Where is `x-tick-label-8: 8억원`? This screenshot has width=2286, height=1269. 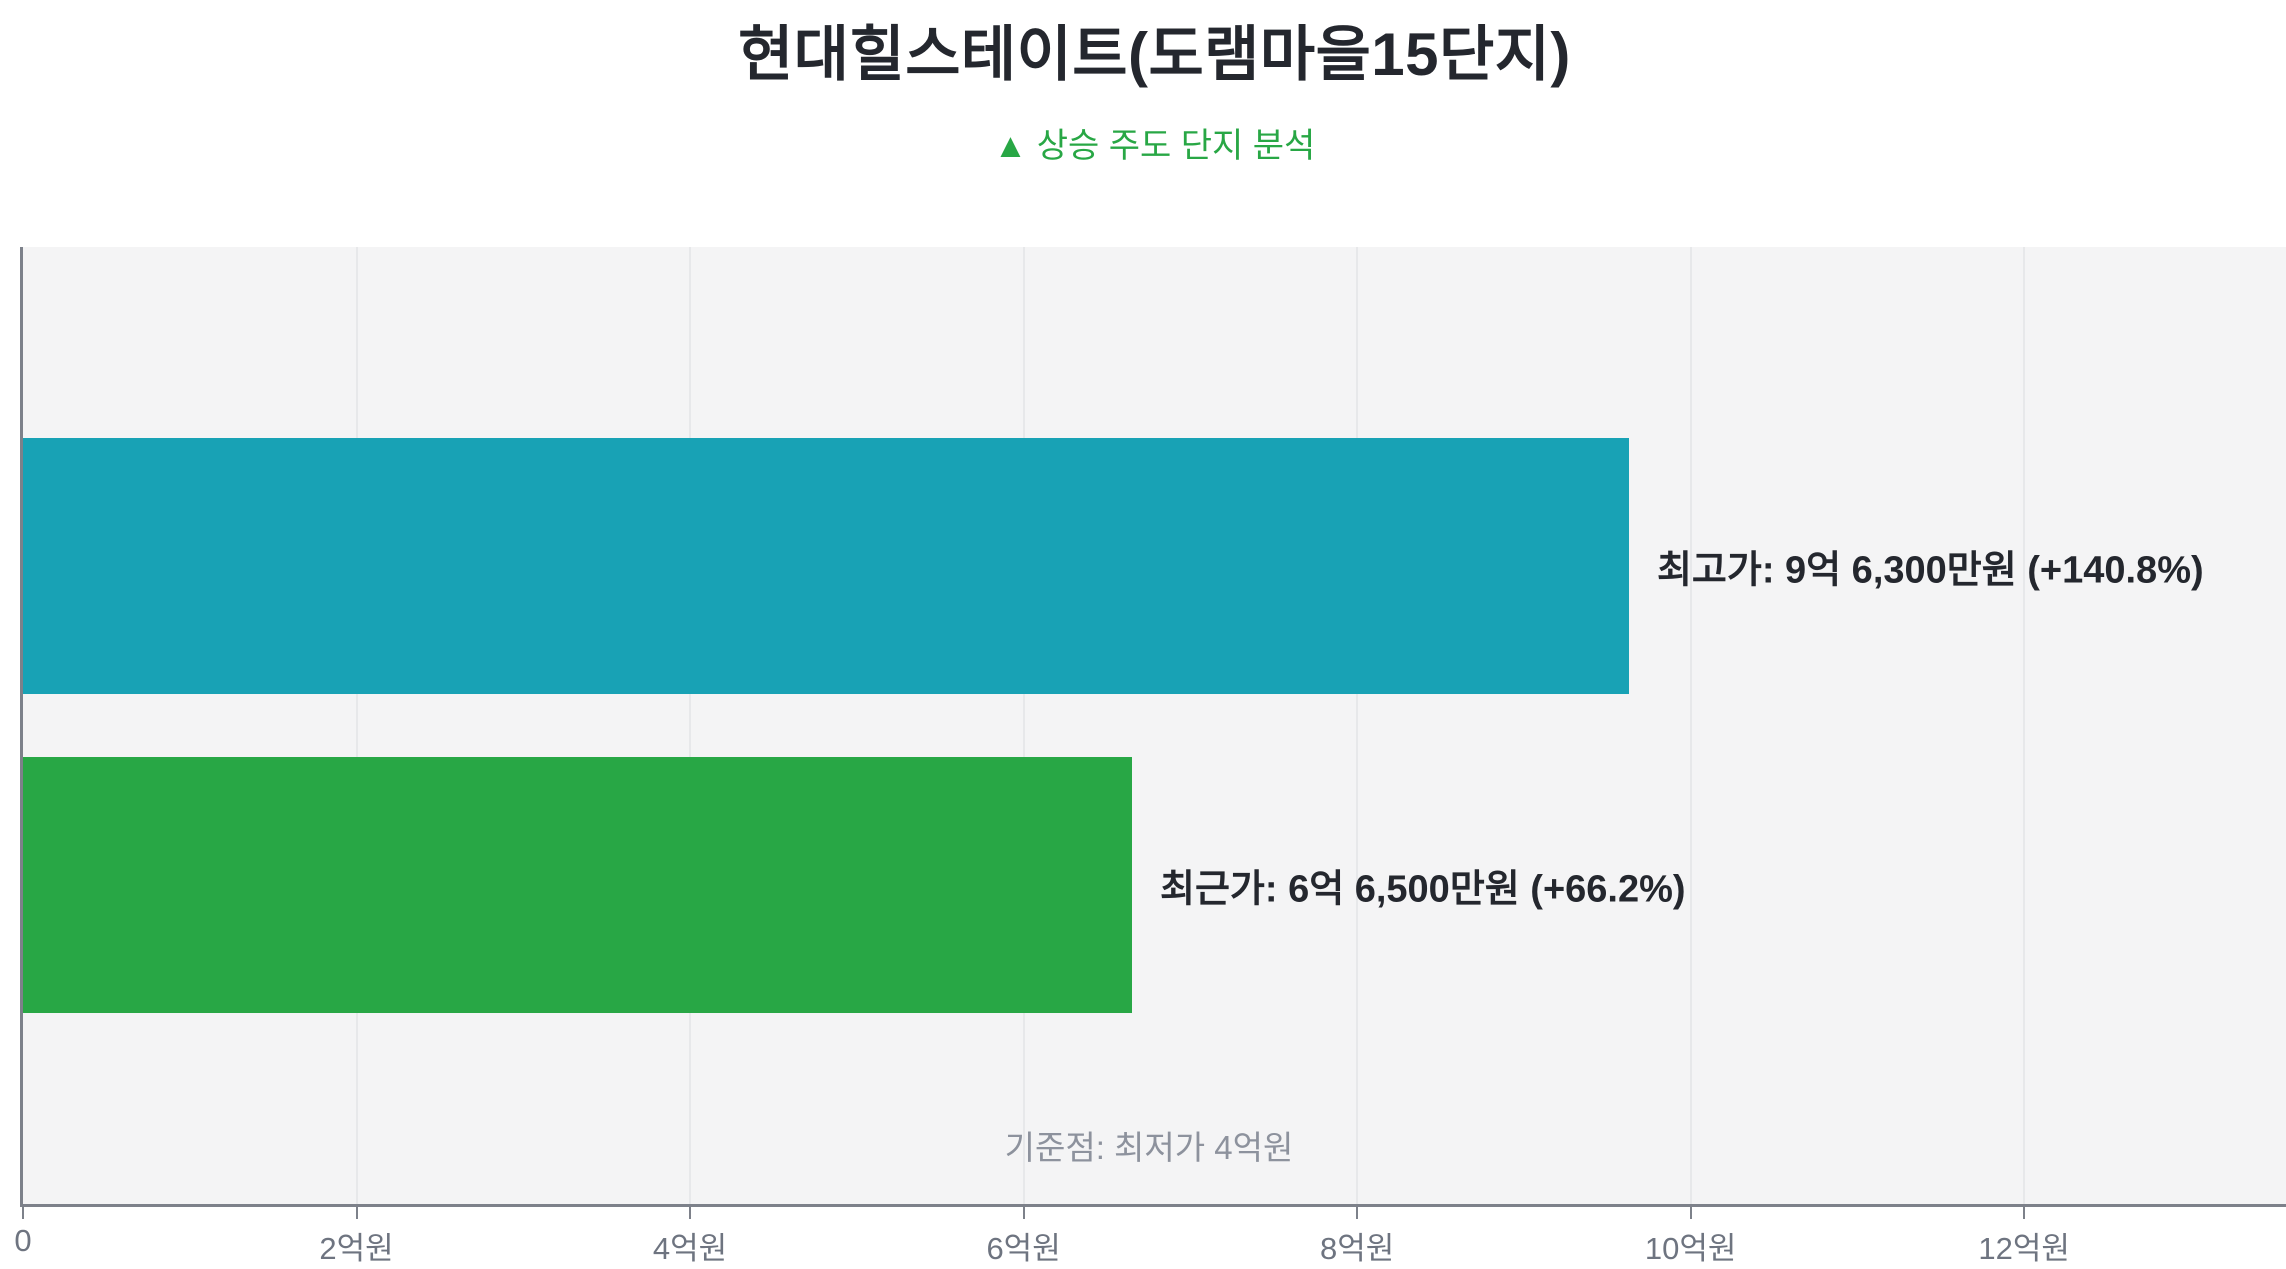 x-tick-label-8: 8억원 is located at coordinates (1357, 1248).